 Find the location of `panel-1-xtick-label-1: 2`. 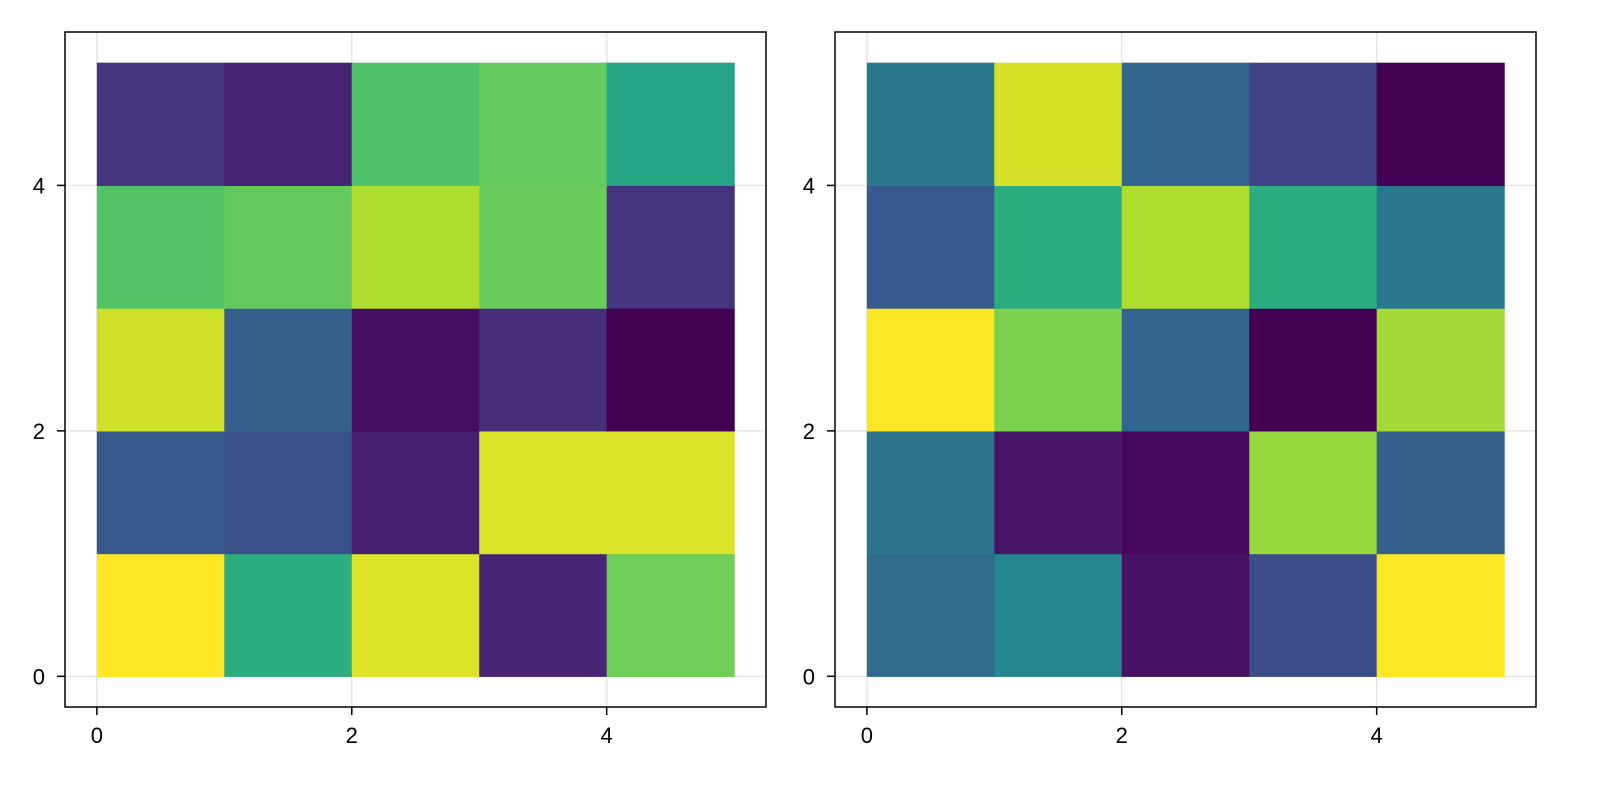

panel-1-xtick-label-1: 2 is located at coordinates (352, 735).